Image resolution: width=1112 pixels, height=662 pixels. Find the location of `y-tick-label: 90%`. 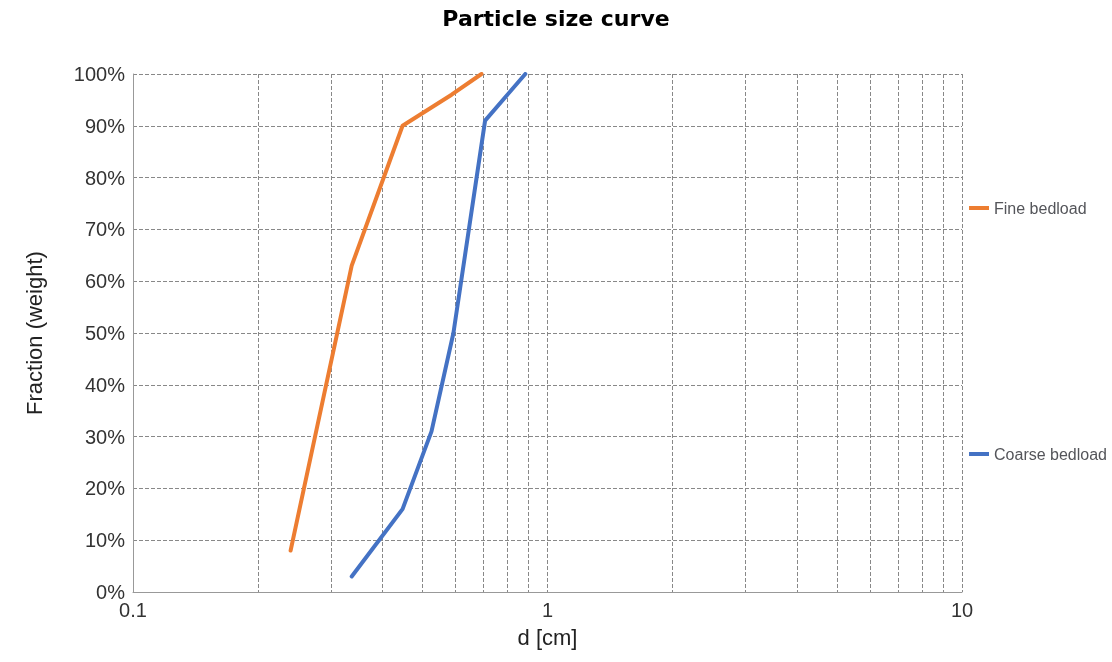

y-tick-label: 90% is located at coordinates (105, 125).